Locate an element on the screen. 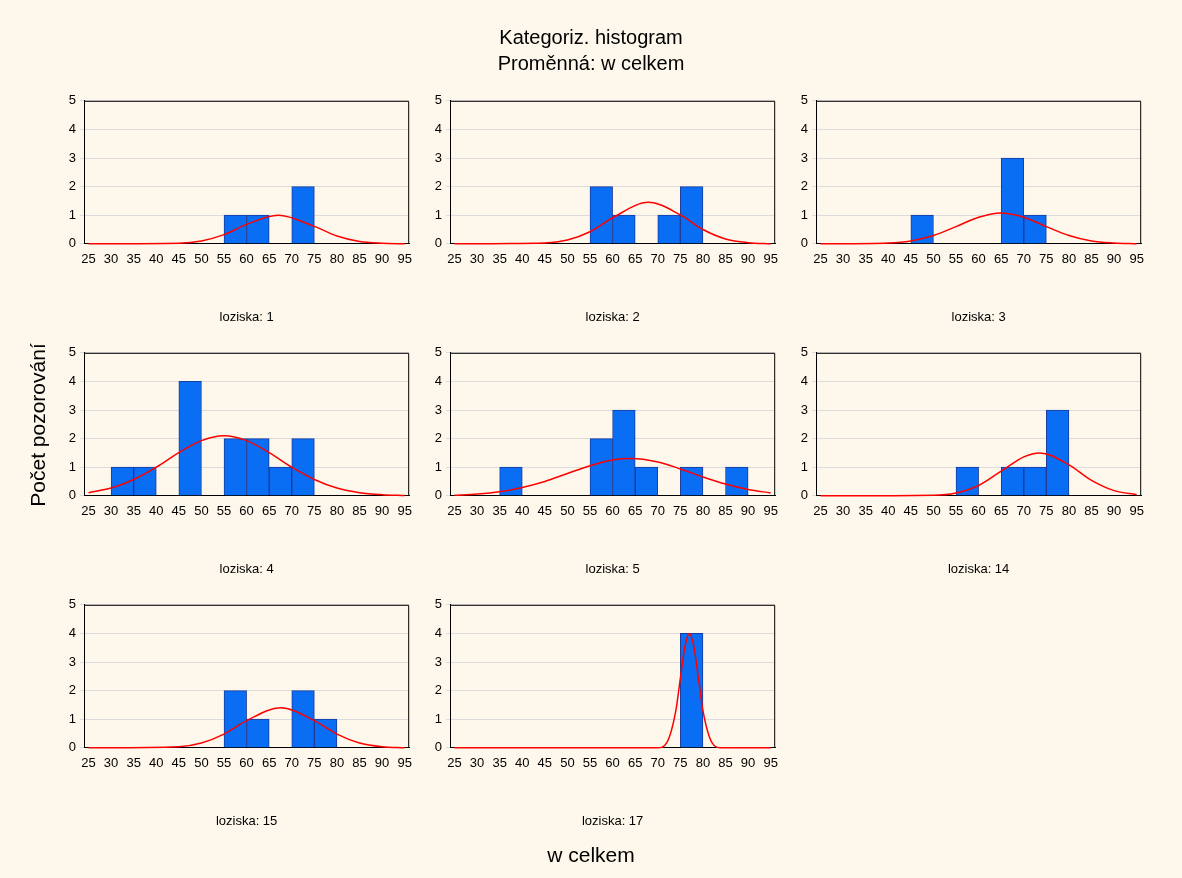 The height and width of the screenshot is (878, 1182). x-axis-title: loziska: 15 is located at coordinates (246, 820).